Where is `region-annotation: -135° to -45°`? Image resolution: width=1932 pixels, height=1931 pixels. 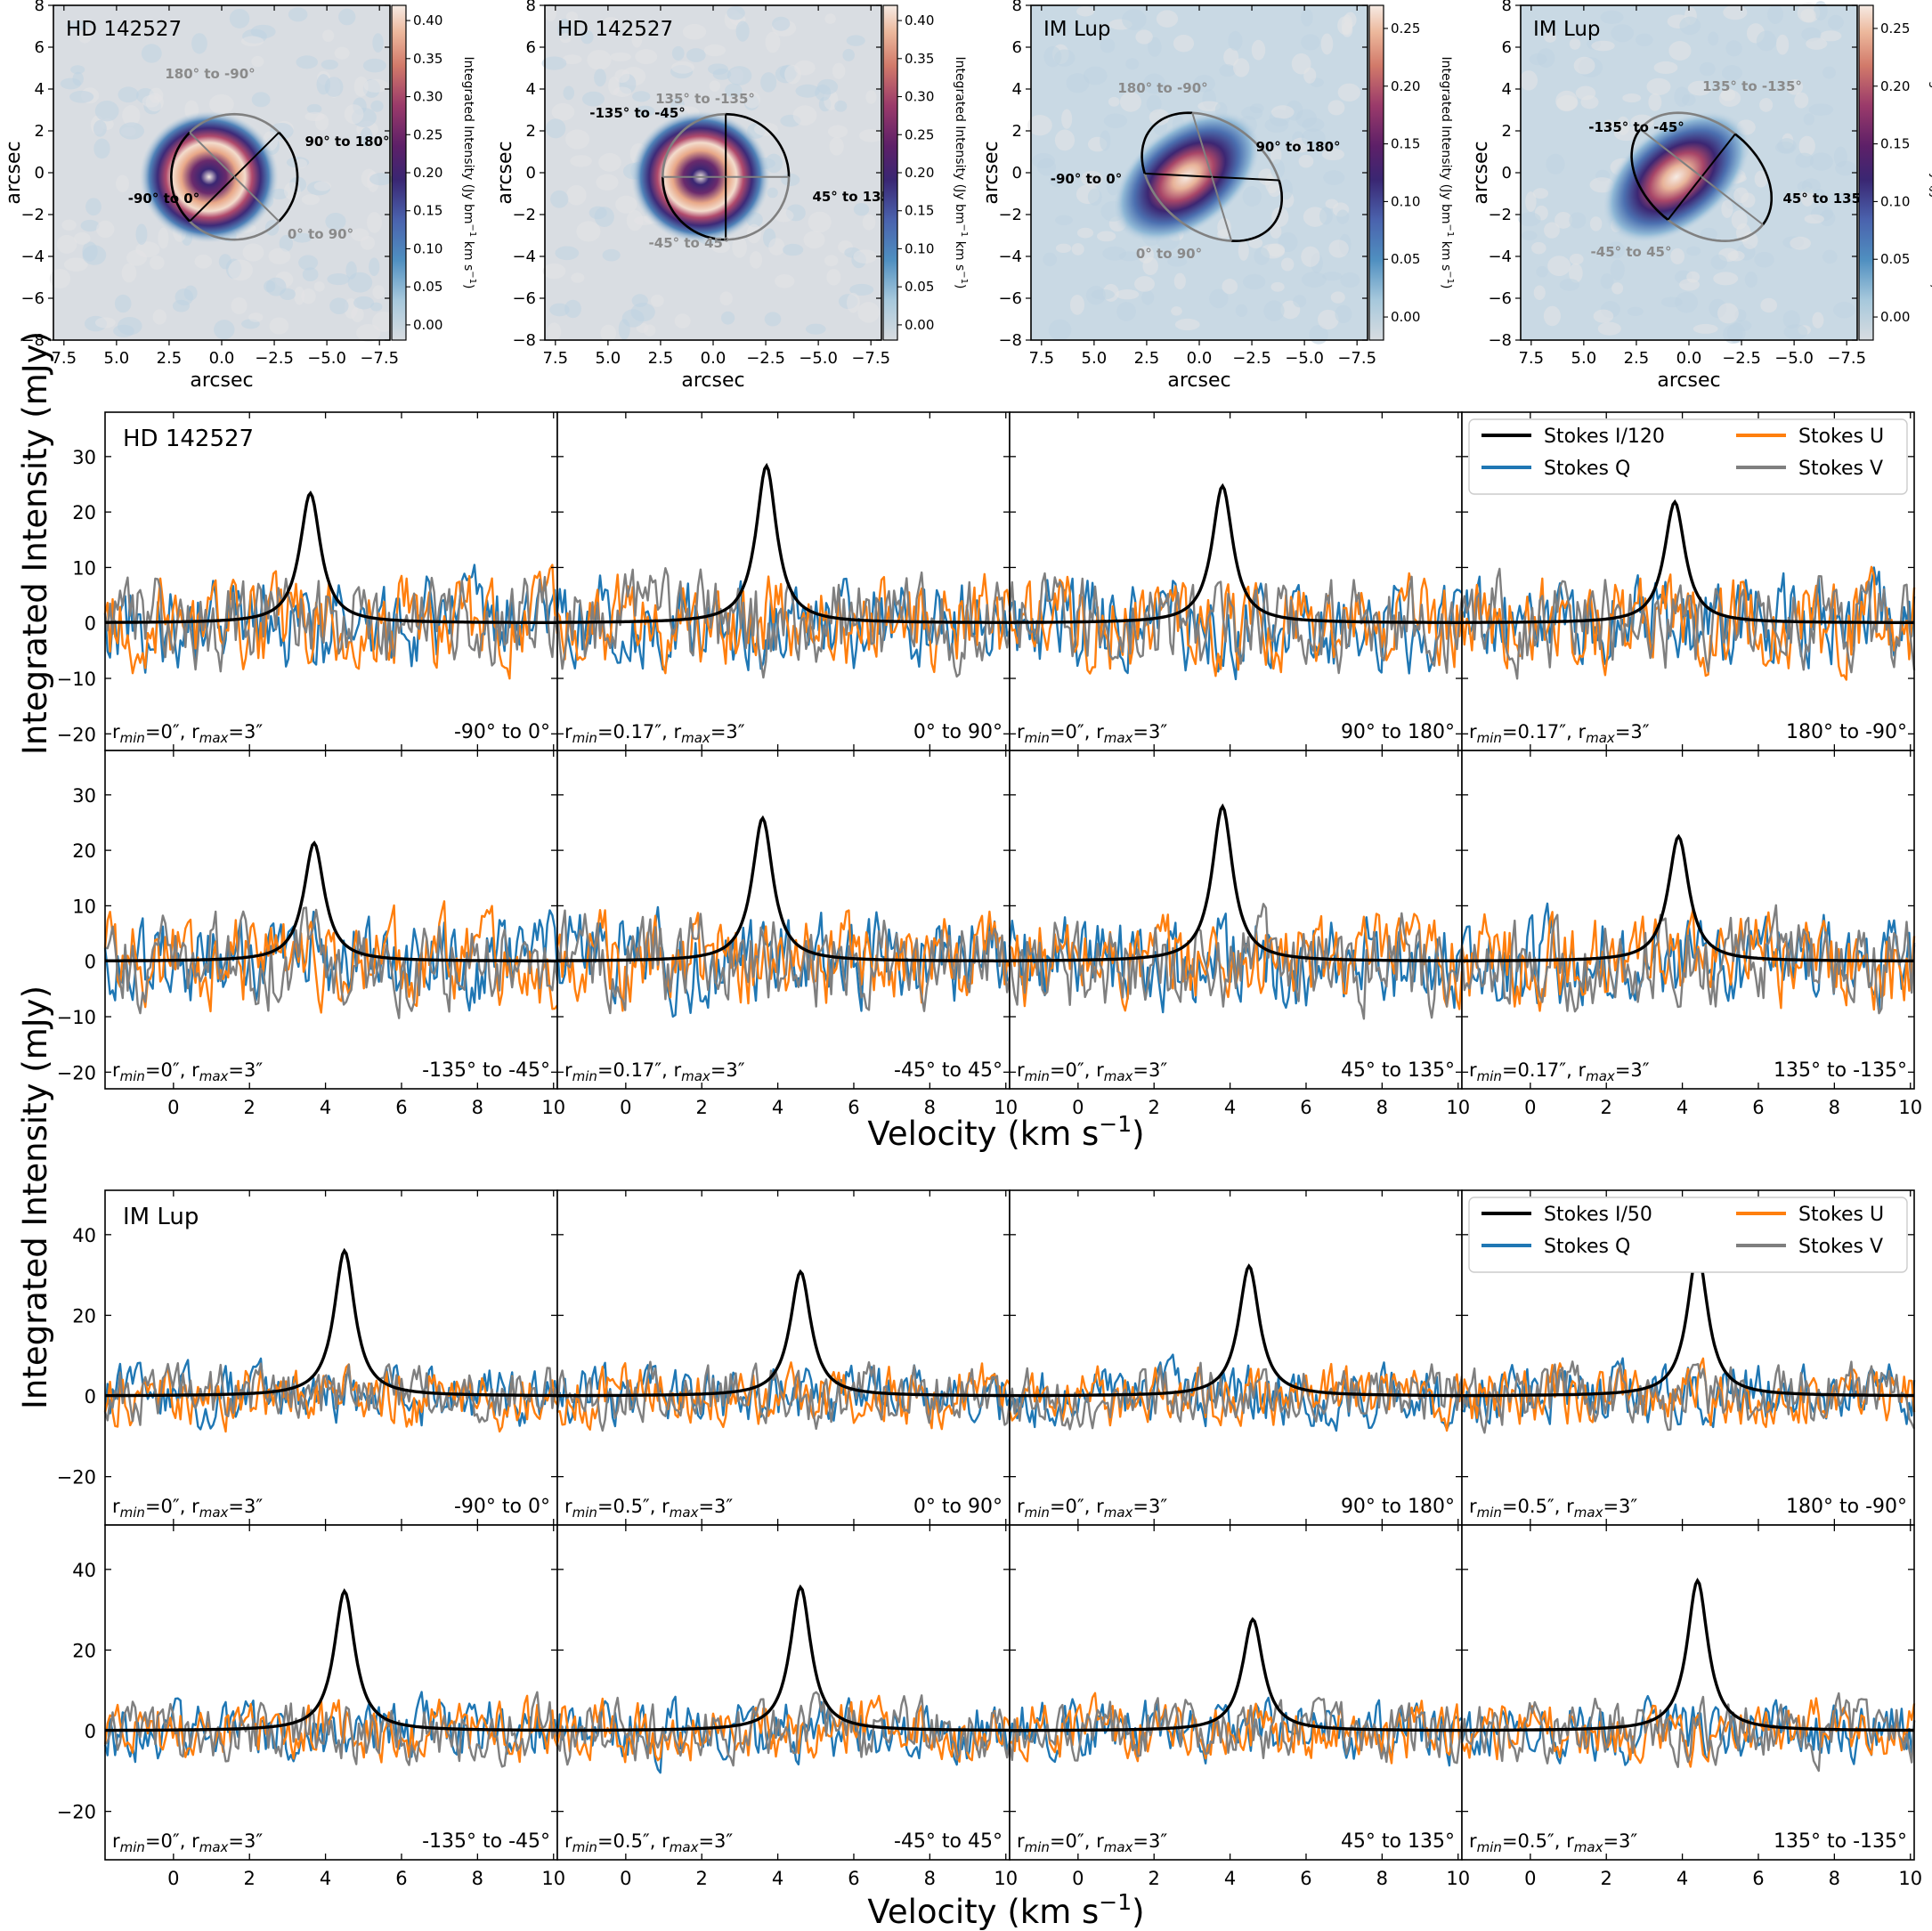
region-annotation: -135° to -45° is located at coordinates (486, 1841).